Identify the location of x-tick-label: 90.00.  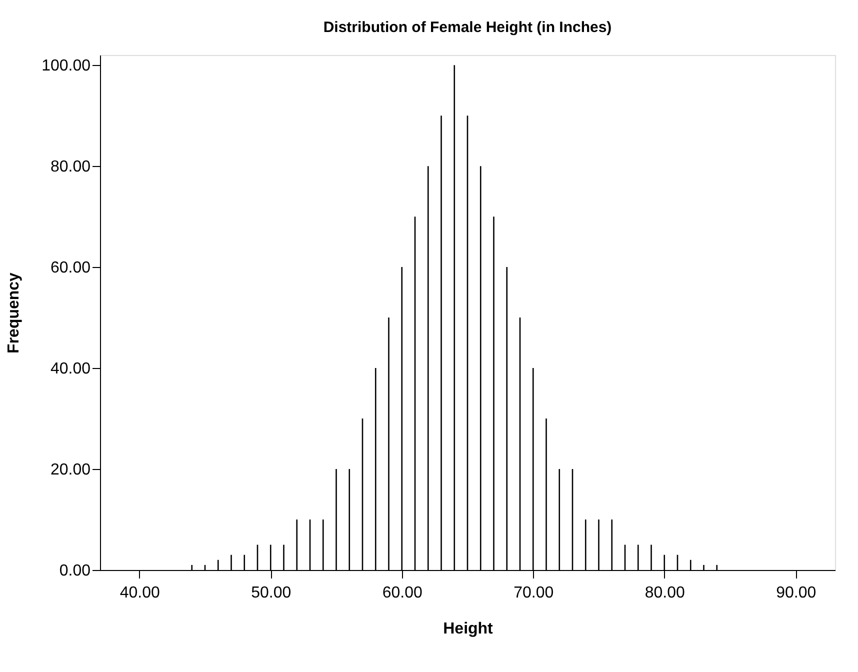
(796, 593).